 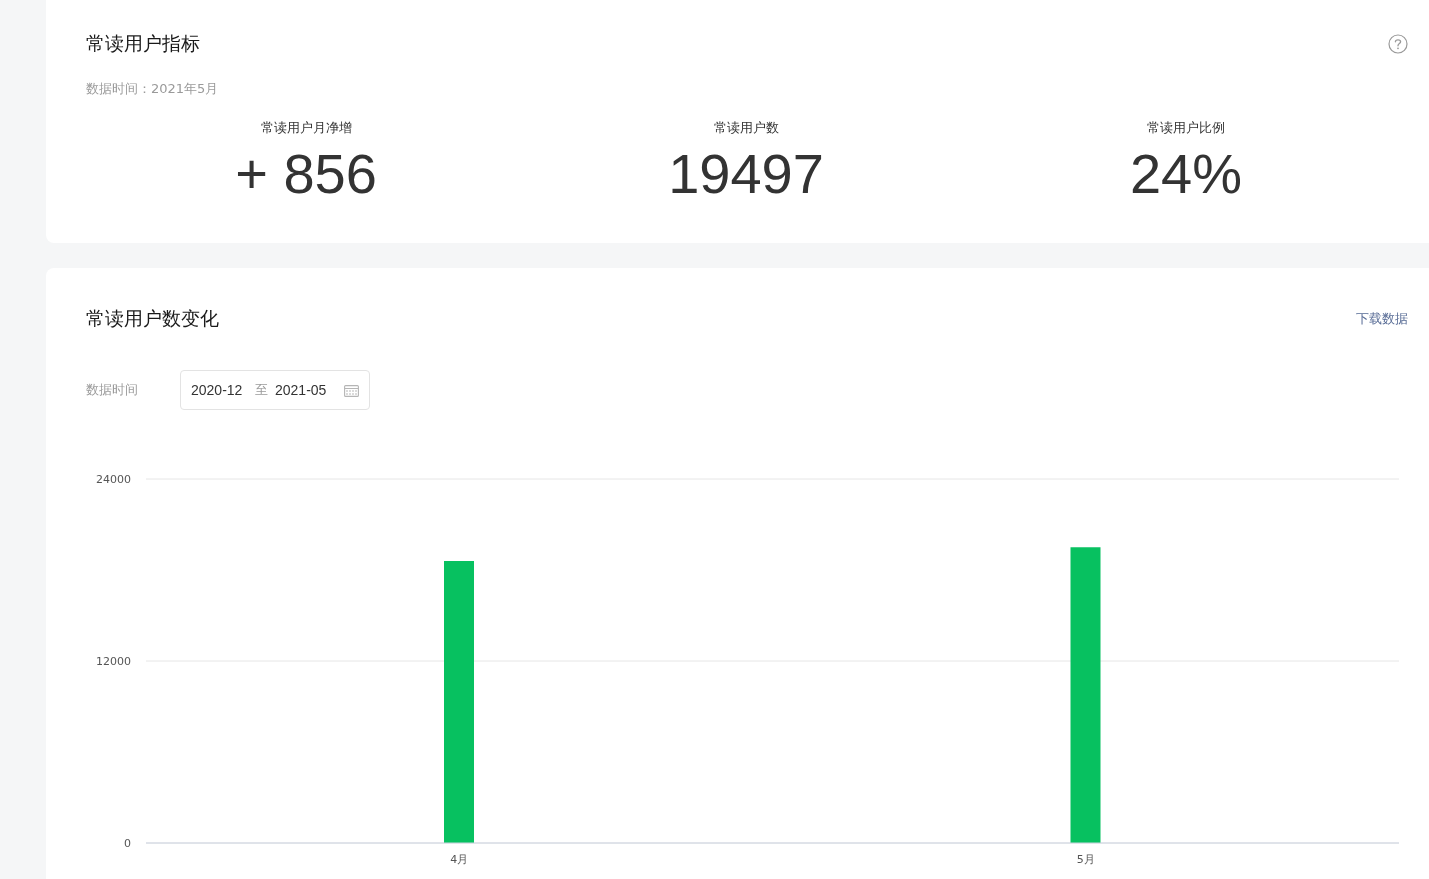 I want to click on y-tick-label: 24000, so click(x=113, y=479).